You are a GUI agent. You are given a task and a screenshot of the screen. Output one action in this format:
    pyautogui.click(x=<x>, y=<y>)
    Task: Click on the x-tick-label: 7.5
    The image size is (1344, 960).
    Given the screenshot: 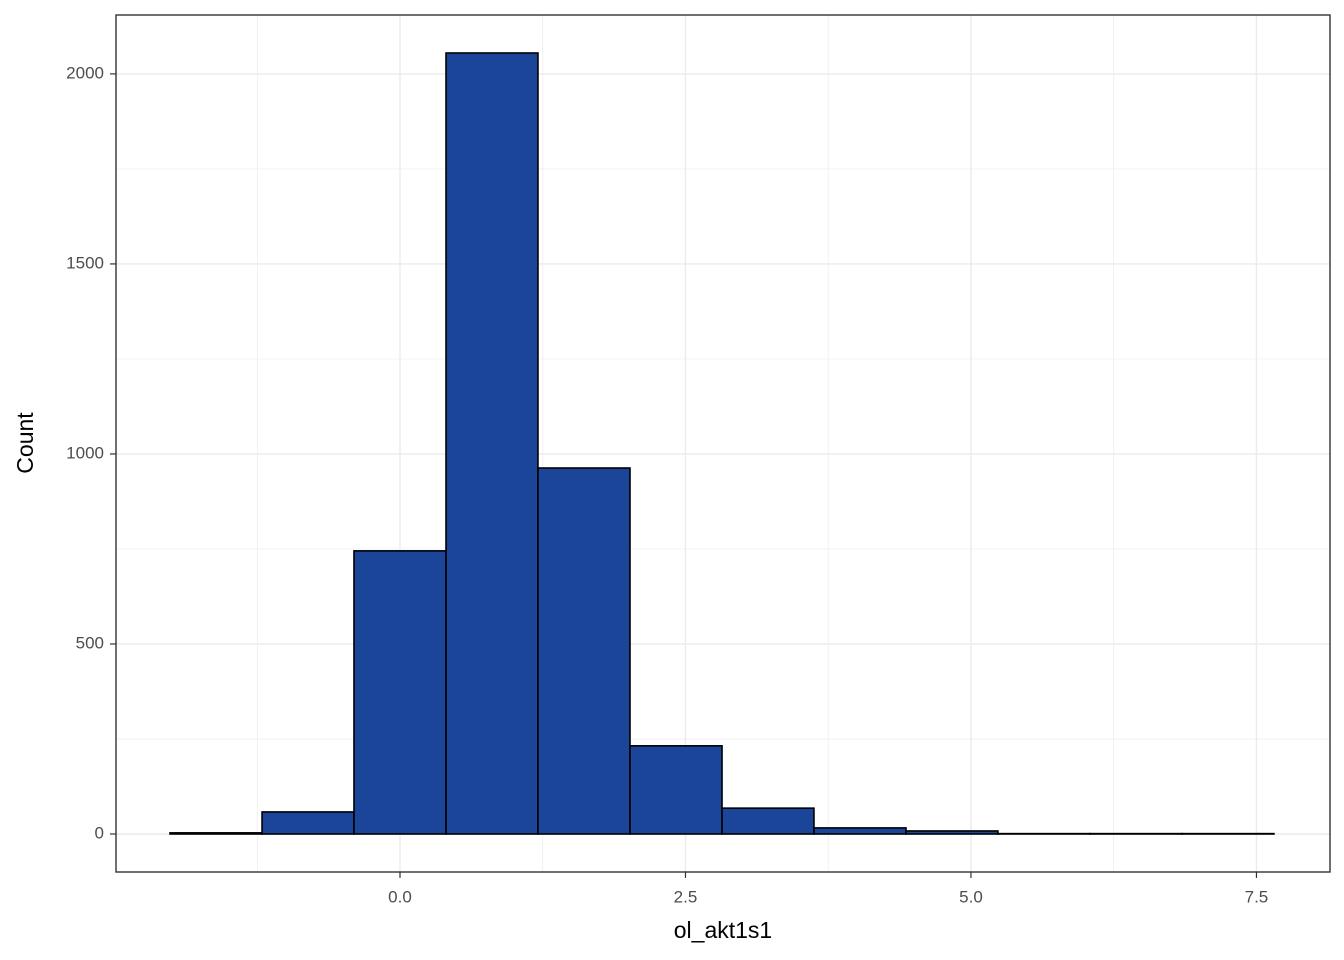 What is the action you would take?
    pyautogui.click(x=1257, y=896)
    